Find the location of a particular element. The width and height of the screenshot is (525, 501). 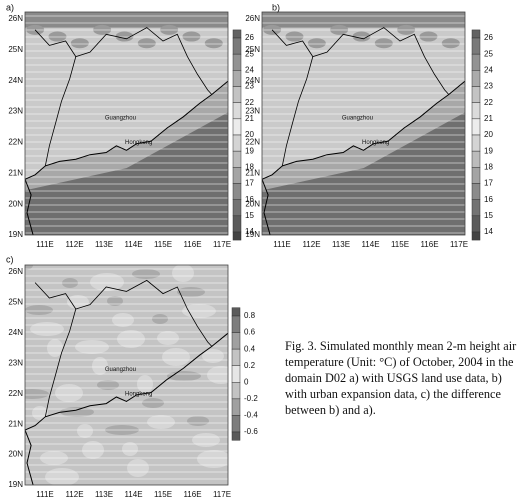

colorbar-label: 19 is located at coordinates (249, 150).